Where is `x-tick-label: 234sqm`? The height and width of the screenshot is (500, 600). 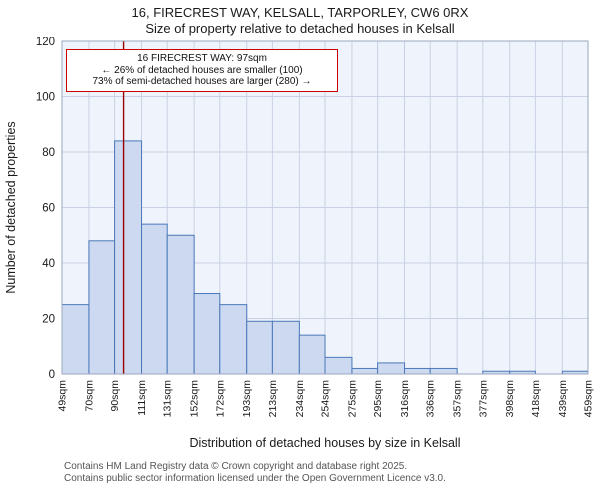 x-tick-label: 234sqm is located at coordinates (300, 399).